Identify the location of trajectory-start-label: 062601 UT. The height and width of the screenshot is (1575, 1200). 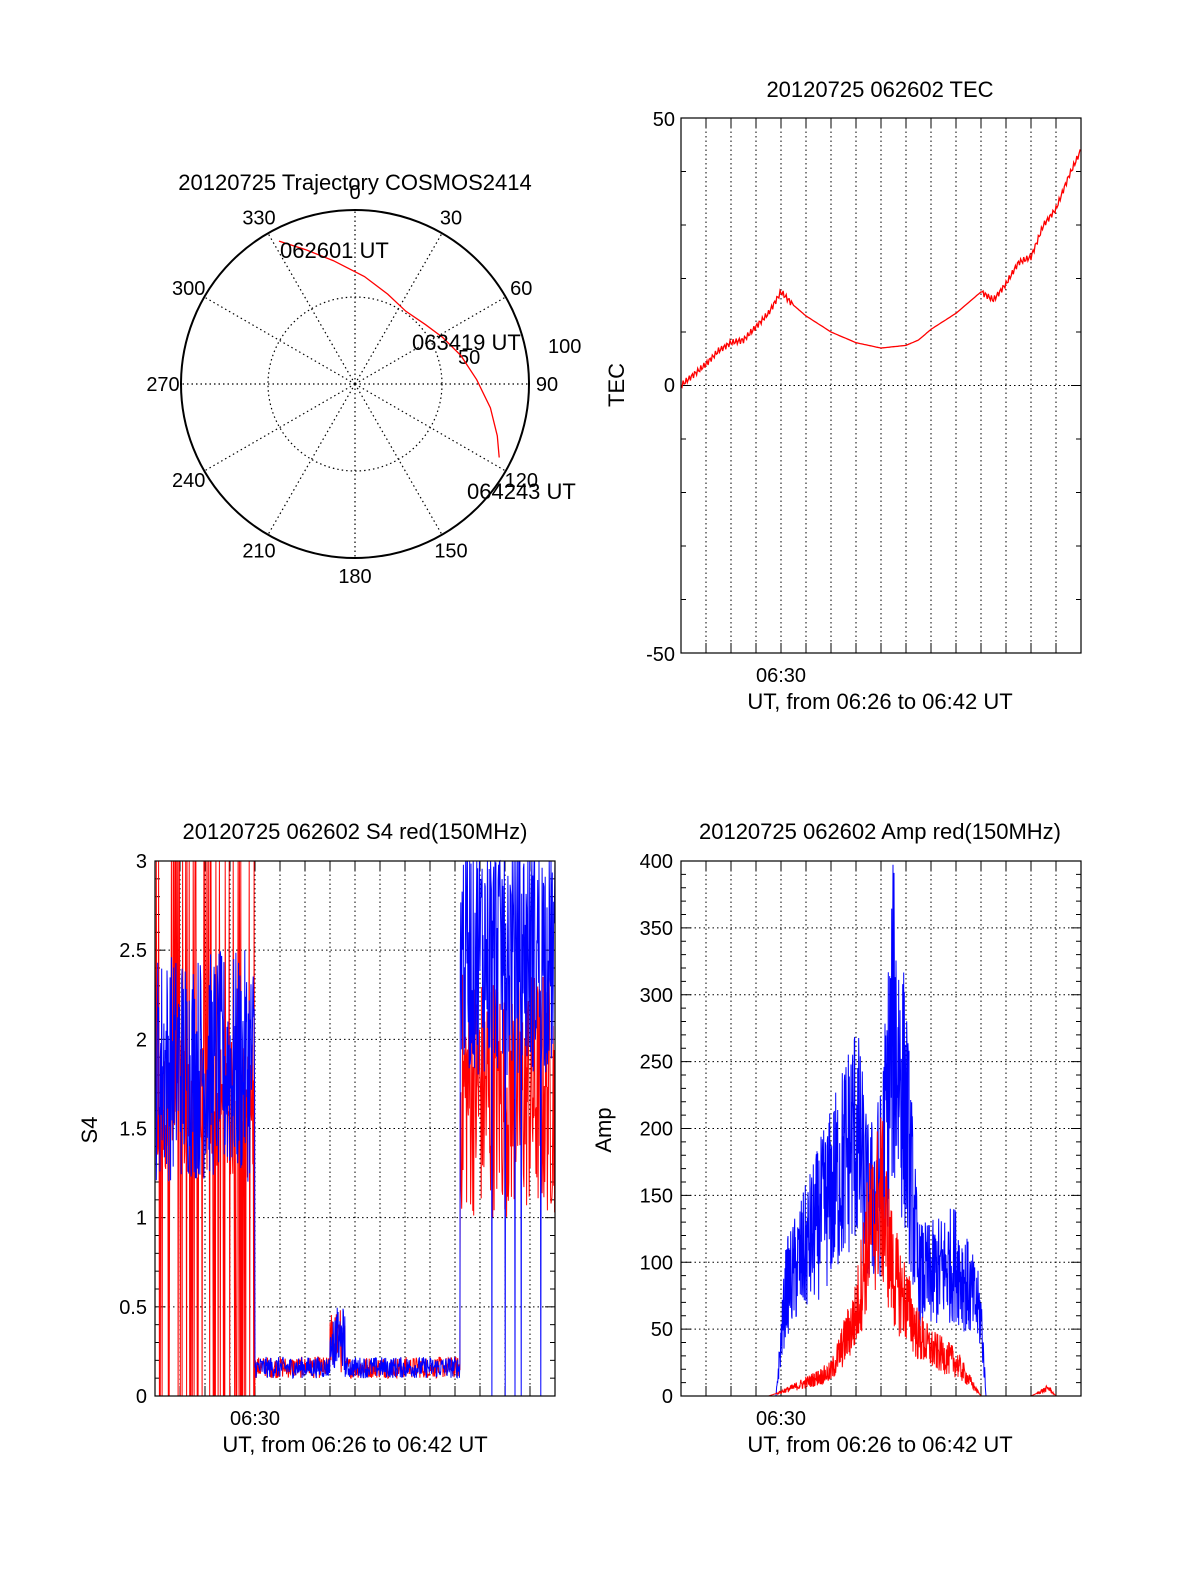
(334, 250).